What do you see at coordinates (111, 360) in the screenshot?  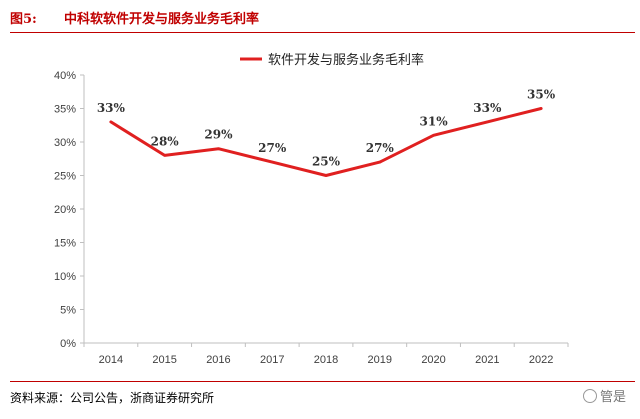 I see `x-tick-label: 2014` at bounding box center [111, 360].